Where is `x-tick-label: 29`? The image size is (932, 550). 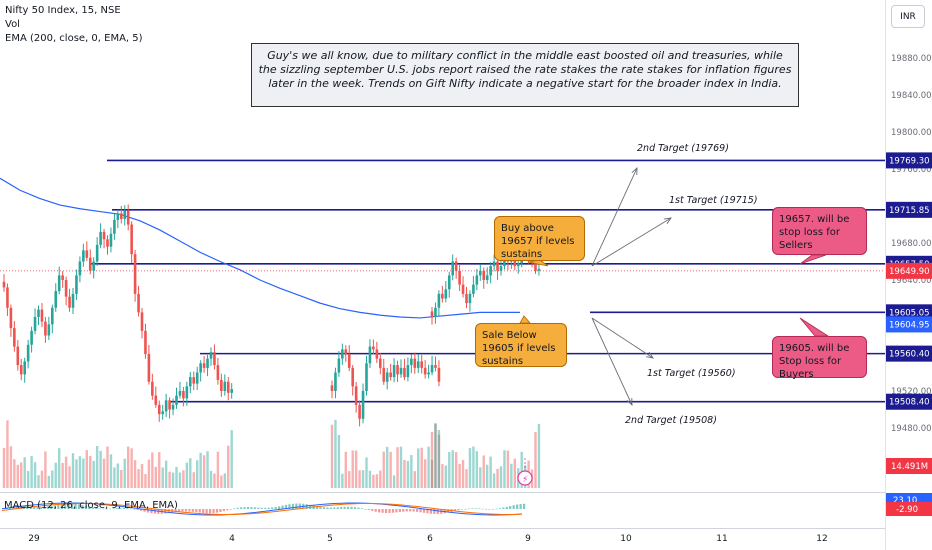 x-tick-label: 29 is located at coordinates (34, 539).